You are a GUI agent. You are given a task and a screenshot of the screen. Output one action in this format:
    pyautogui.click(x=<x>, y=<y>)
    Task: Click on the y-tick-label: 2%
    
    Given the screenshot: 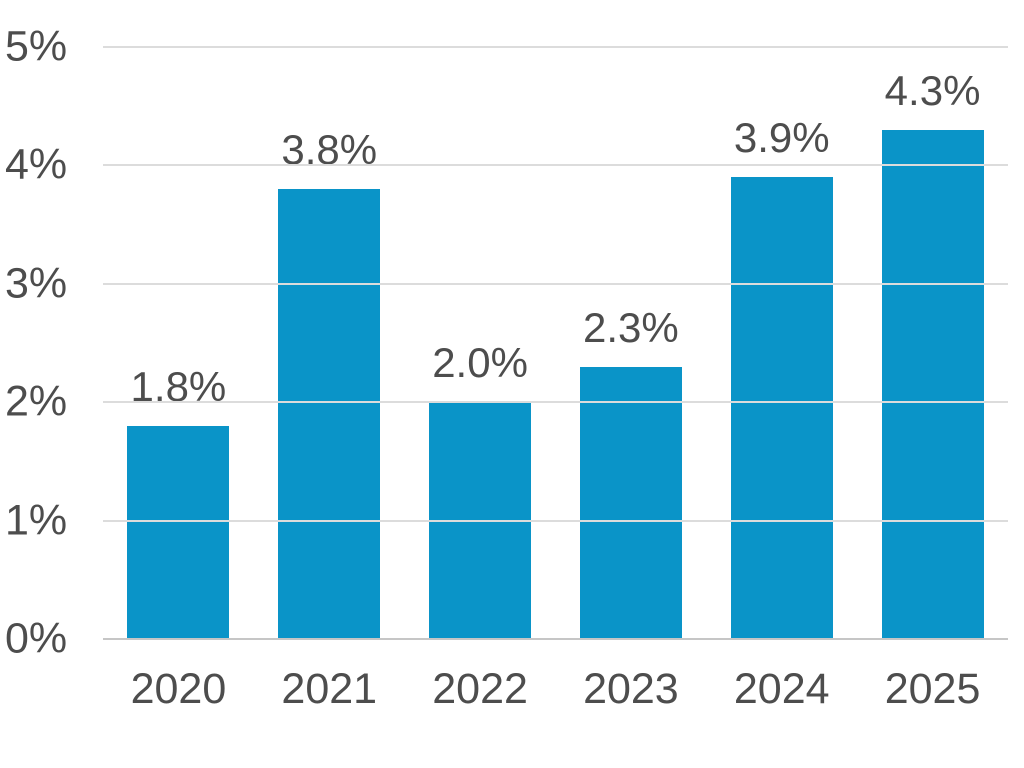 What is the action you would take?
    pyautogui.click(x=36, y=401)
    